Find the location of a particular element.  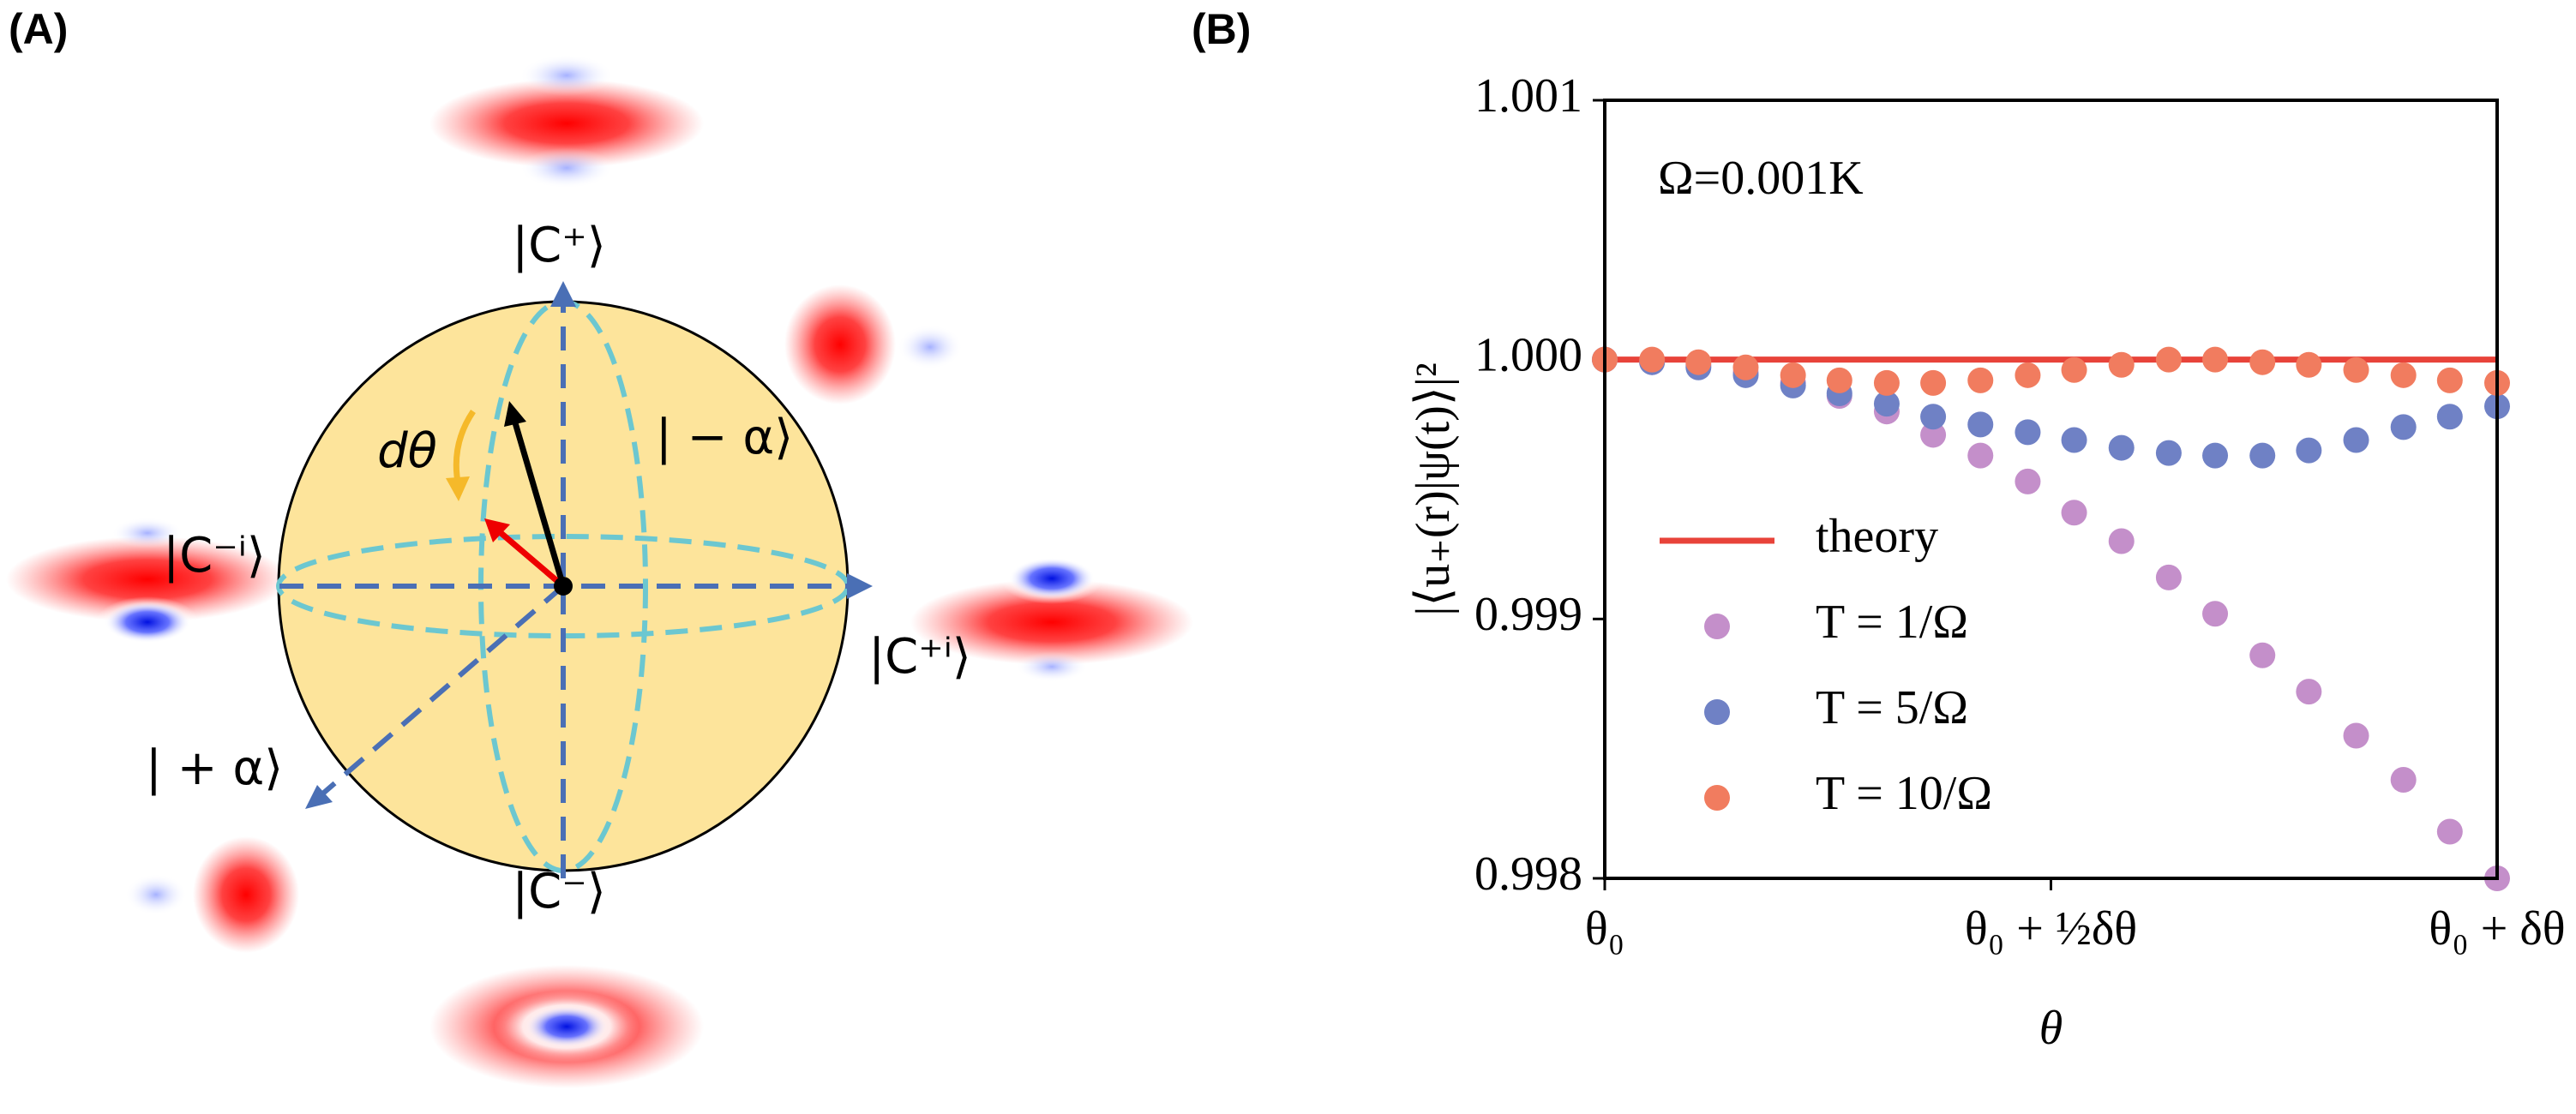

panel-label: (A) is located at coordinates (38, 29).